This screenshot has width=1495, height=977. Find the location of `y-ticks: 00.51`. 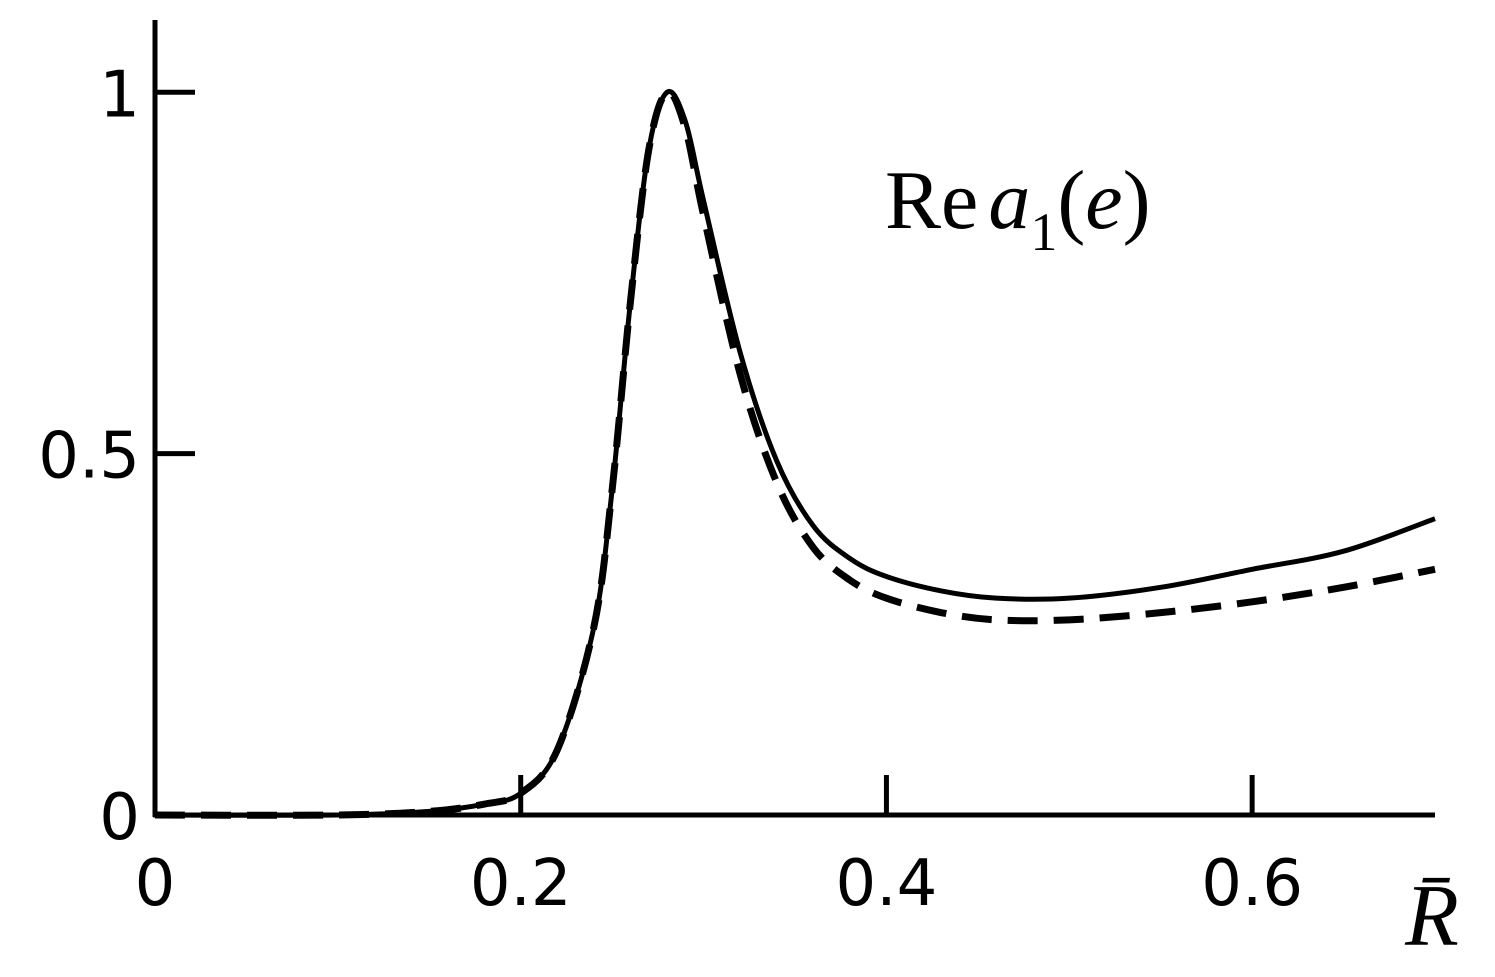

y-ticks: 00.51 is located at coordinates (116, 456).